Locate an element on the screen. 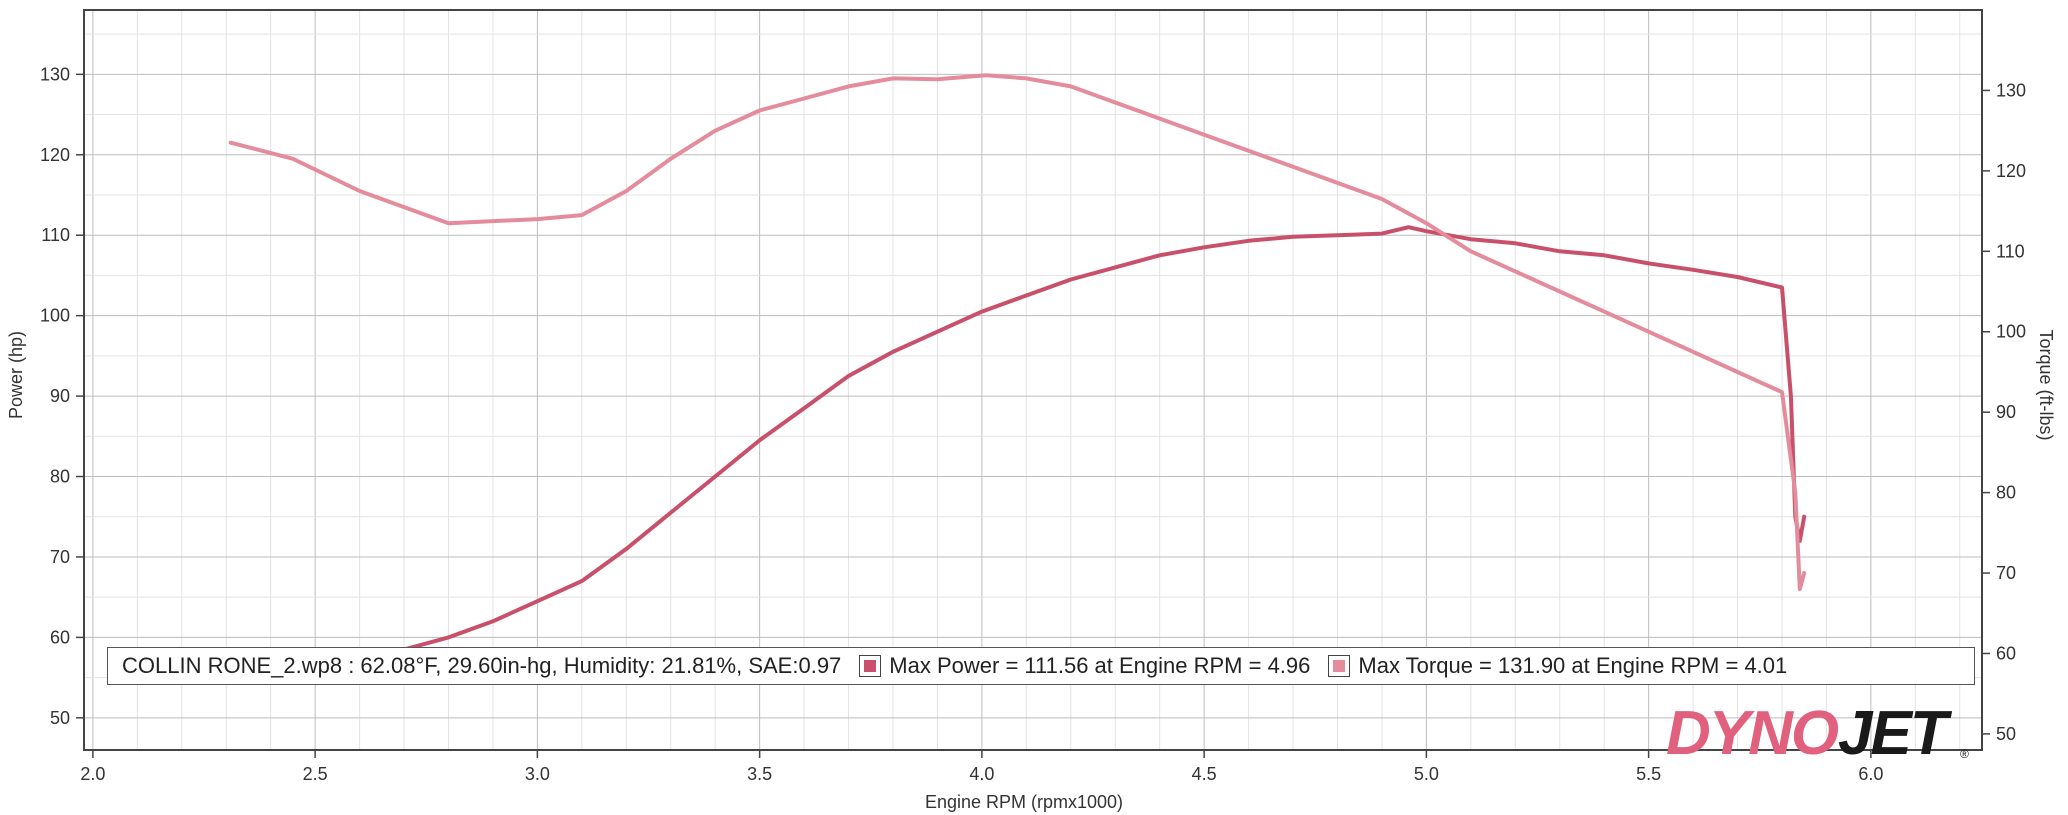 This screenshot has width=2068, height=815. y-tick-label-right: 80 is located at coordinates (2006, 493).